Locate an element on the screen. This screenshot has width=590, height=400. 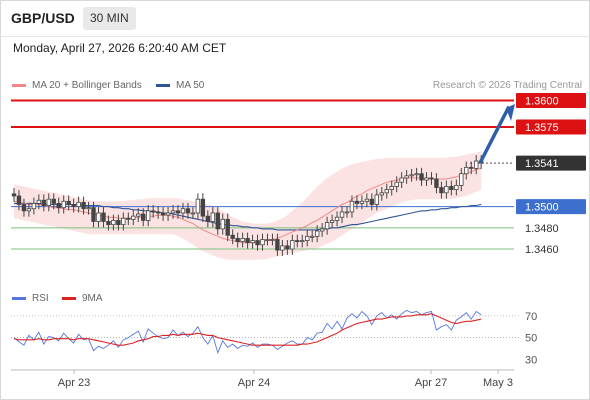
ma50-line is located at coordinates (248, 216).